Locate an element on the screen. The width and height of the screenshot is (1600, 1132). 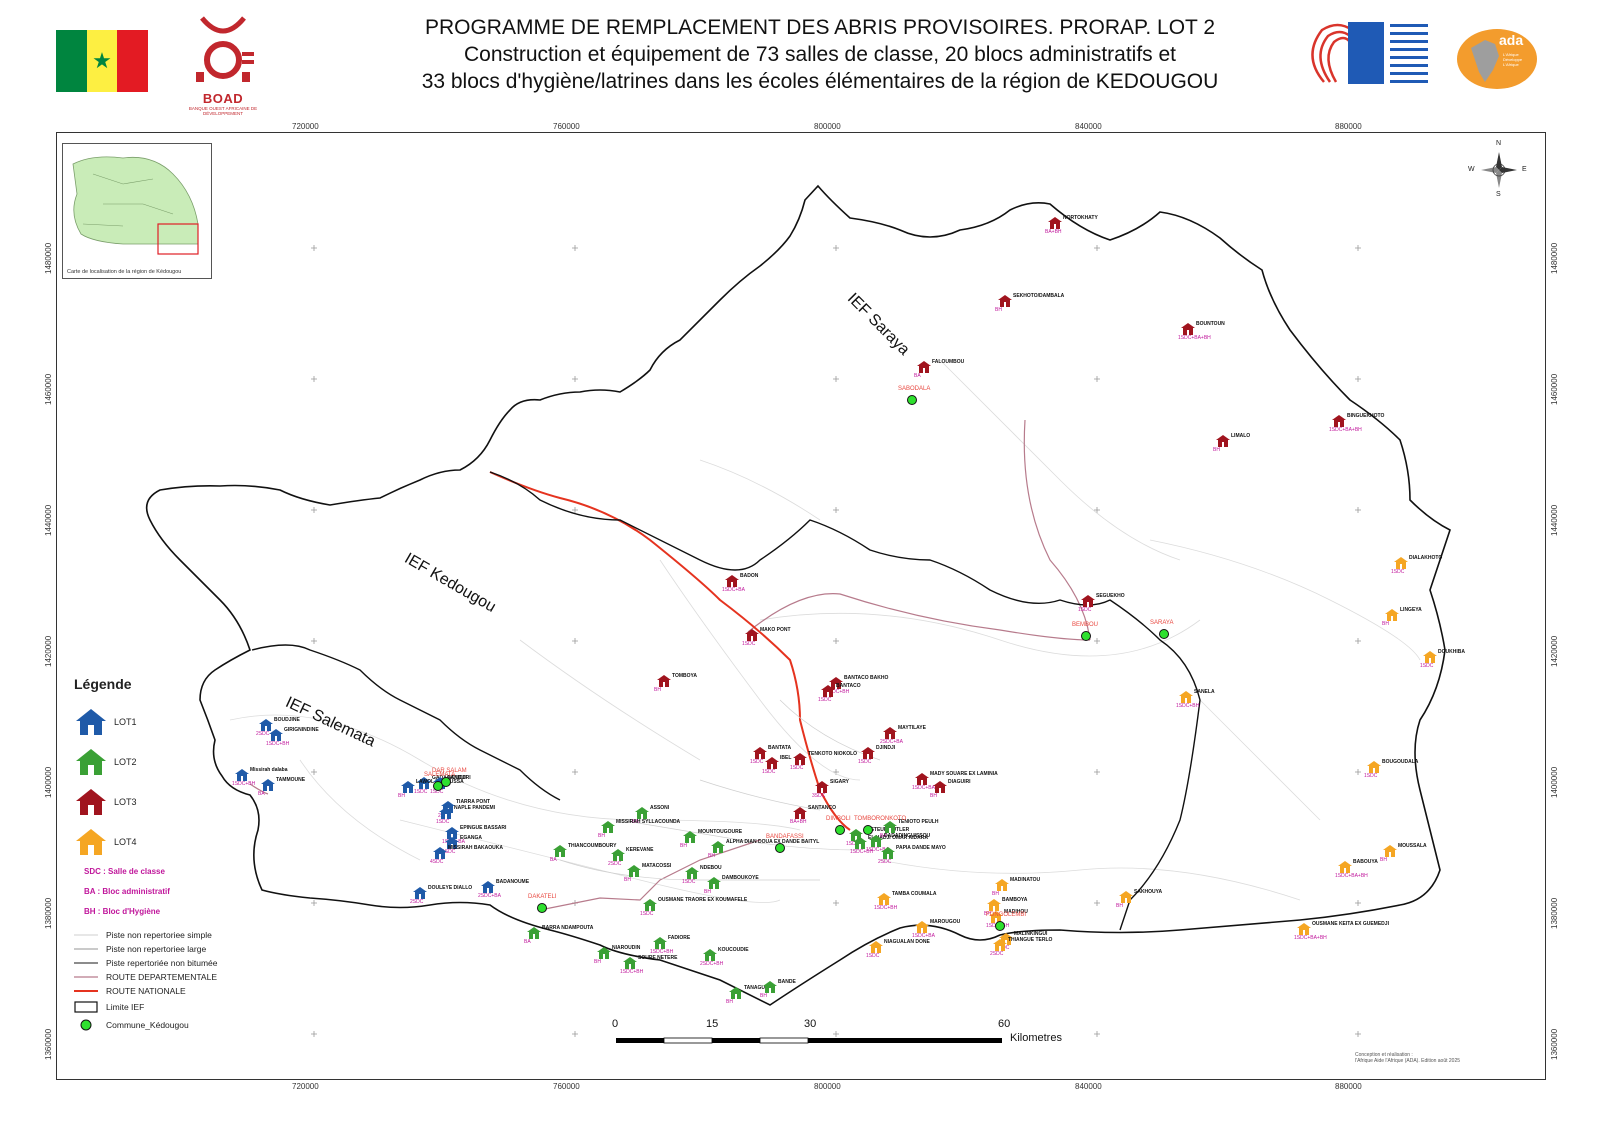
commune-label: SARAYA is located at coordinates (1162, 623).